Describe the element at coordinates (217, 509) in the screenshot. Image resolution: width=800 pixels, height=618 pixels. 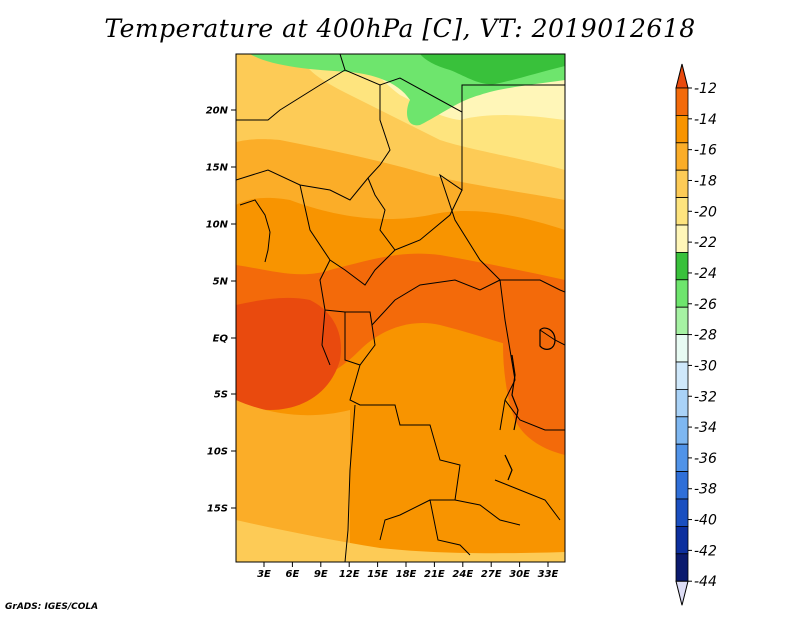
I see `lat-tick-label: 15S` at that location.